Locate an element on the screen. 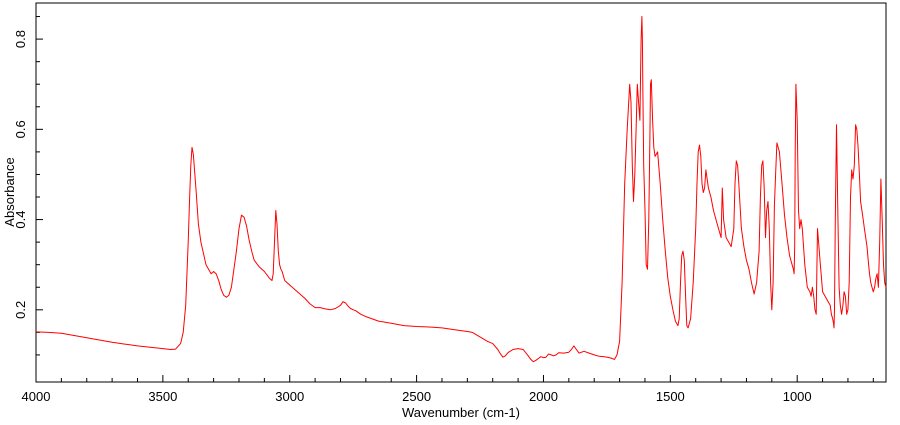 This screenshot has width=900, height=425. x-tick-label: 2000 is located at coordinates (543, 396).